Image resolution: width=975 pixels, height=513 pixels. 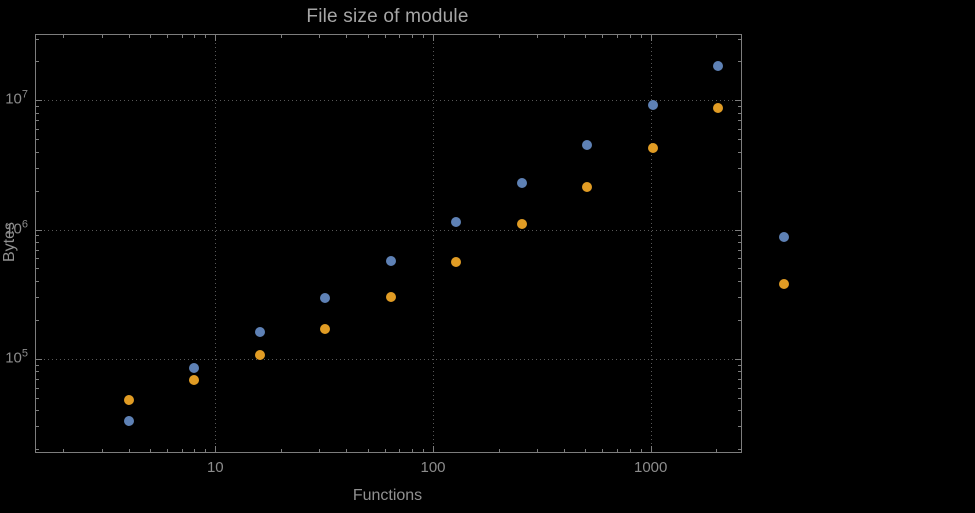 What do you see at coordinates (387, 16) in the screenshot?
I see `chart-title: File size of module` at bounding box center [387, 16].